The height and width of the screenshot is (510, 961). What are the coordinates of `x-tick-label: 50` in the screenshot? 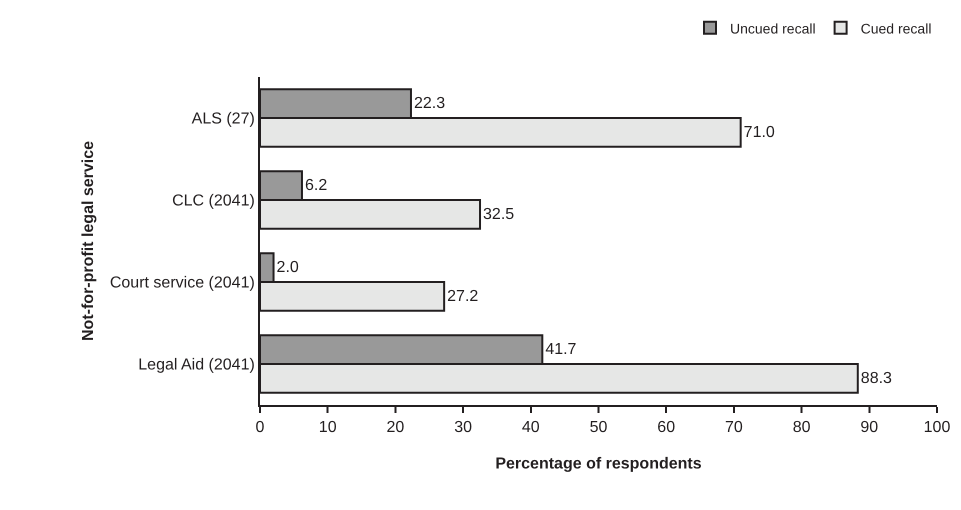 It's located at (599, 427).